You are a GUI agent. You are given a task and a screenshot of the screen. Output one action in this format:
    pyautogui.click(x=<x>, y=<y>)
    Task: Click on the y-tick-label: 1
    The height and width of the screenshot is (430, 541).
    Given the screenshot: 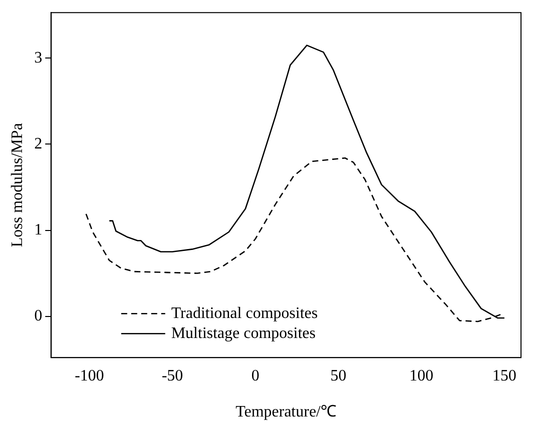 What is the action you would take?
    pyautogui.click(x=38, y=229)
    